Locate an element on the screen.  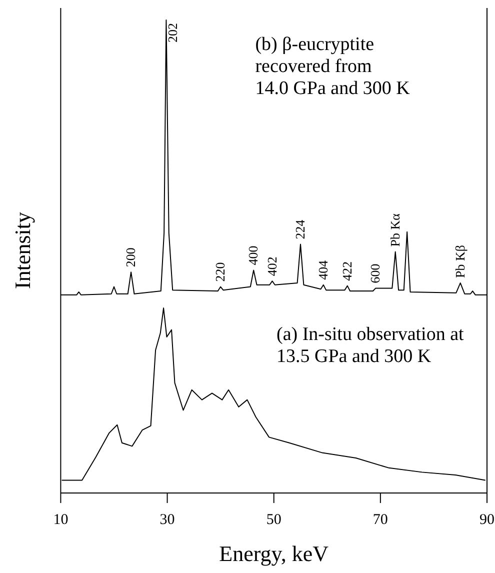
x-tick-label: 30 is located at coordinates (167, 520).